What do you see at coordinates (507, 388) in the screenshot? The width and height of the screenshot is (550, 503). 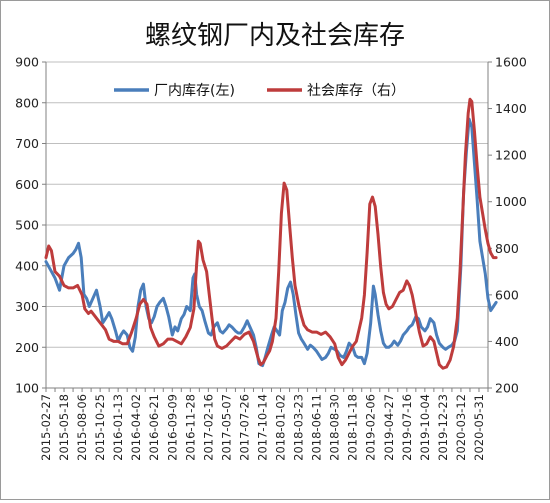 I see `right-tick-label: 200` at bounding box center [507, 388].